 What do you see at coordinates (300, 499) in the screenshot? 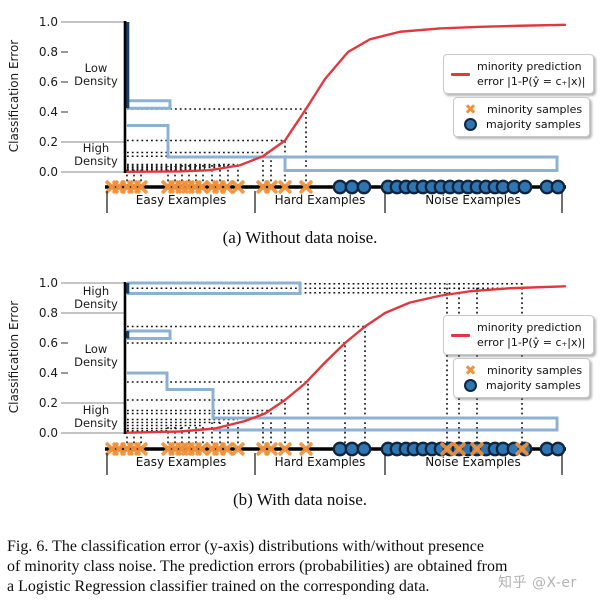
I see `subcaption-b: (b) With data noise.` at bounding box center [300, 499].